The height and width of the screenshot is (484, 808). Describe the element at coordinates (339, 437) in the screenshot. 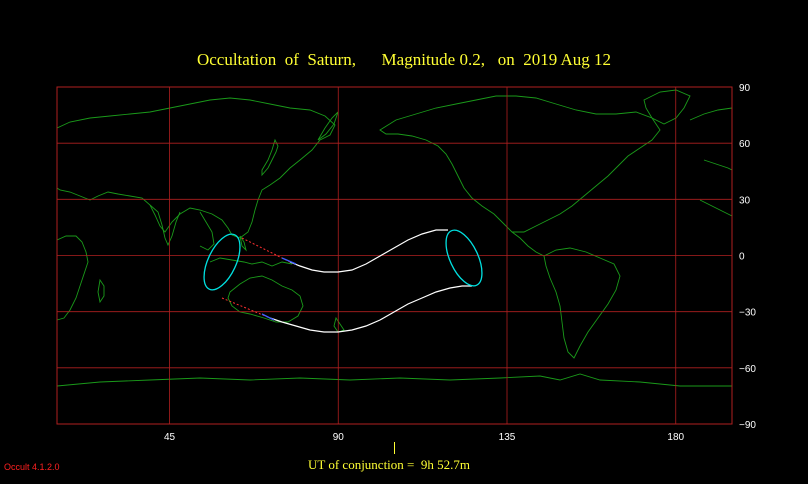

I see `longitude-label: 90` at that location.